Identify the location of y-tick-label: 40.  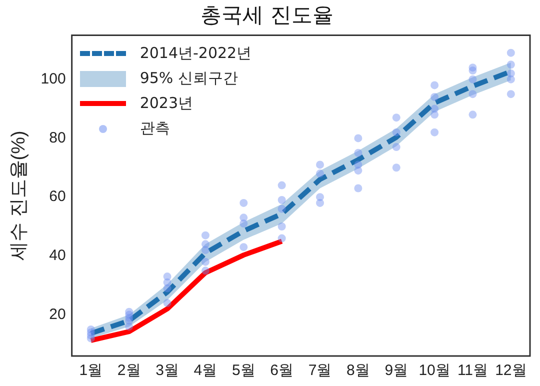
(57, 255).